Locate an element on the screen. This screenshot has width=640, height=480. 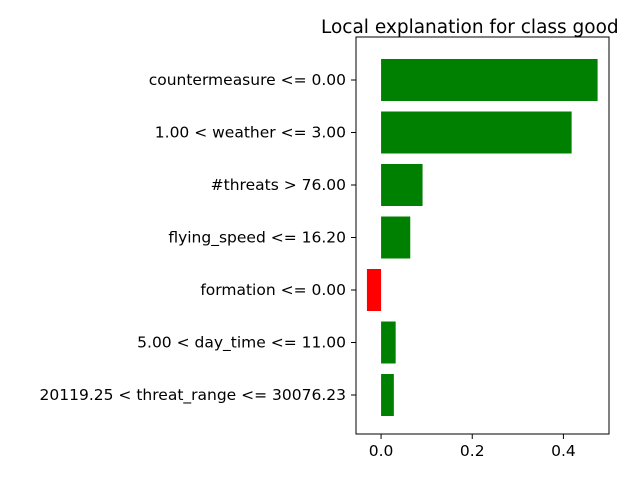
x-axis: 0.0 0.2 0.4 is located at coordinates (472, 447).